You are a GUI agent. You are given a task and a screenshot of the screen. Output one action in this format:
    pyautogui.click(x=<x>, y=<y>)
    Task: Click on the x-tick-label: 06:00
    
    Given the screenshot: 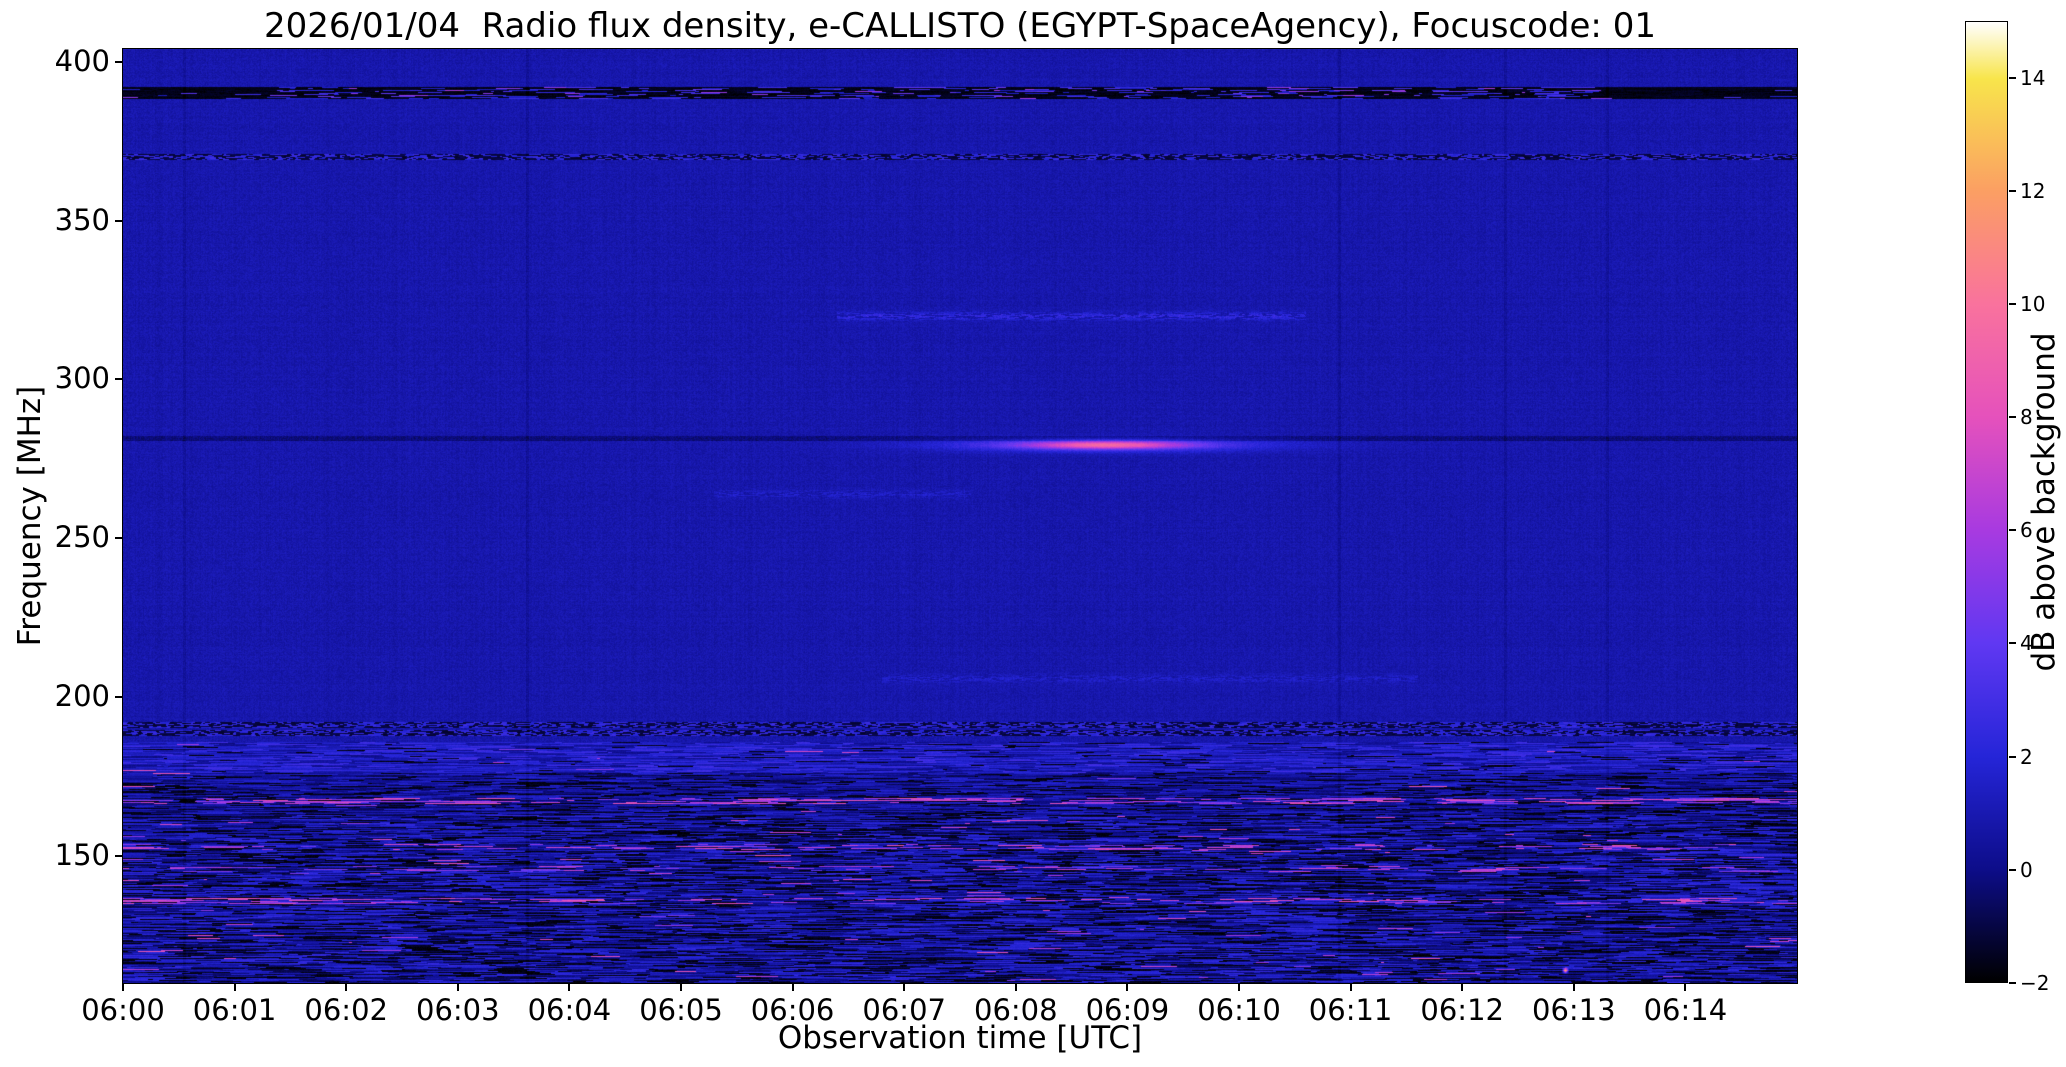 What is the action you would take?
    pyautogui.click(x=123, y=1010)
    